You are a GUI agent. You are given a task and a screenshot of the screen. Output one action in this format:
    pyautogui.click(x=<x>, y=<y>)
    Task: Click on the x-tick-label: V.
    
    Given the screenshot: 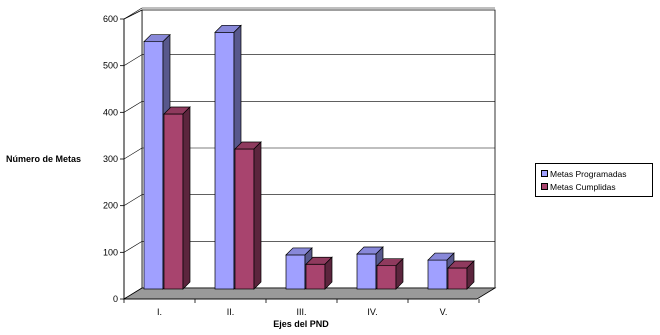 What is the action you would take?
    pyautogui.click(x=444, y=312)
    